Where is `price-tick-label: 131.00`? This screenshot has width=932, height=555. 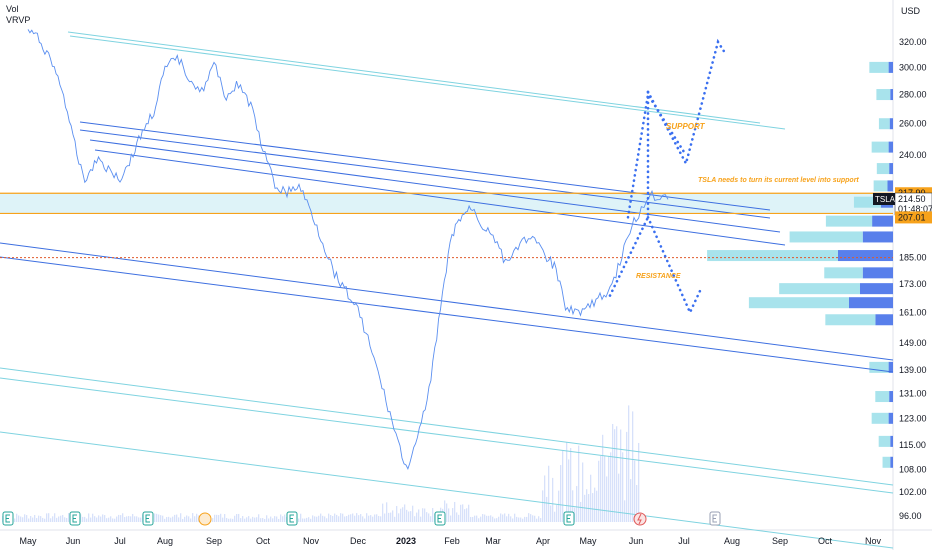
price-tick-label: 131.00 is located at coordinates (913, 394).